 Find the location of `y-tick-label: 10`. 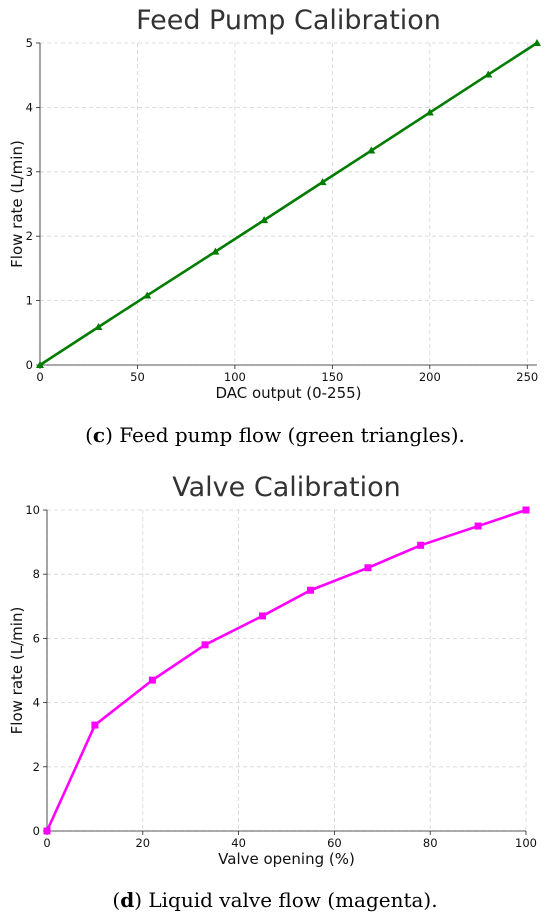

y-tick-label: 10 is located at coordinates (32, 510).